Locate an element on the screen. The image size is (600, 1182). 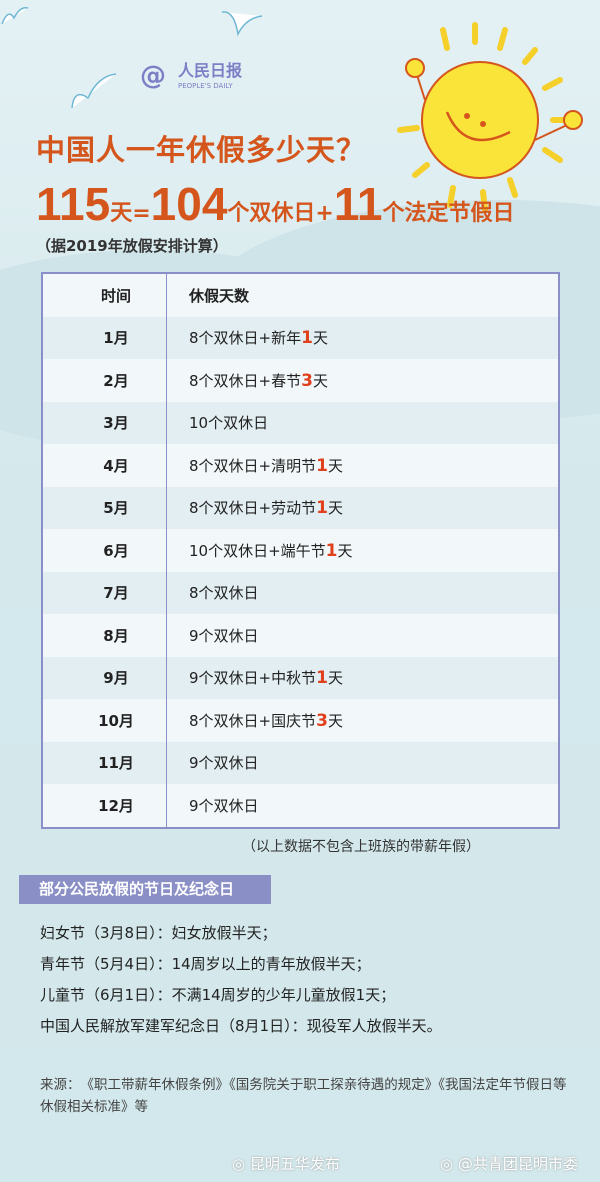
days-text: 8个双休日+清明节 is located at coordinates (253, 465).